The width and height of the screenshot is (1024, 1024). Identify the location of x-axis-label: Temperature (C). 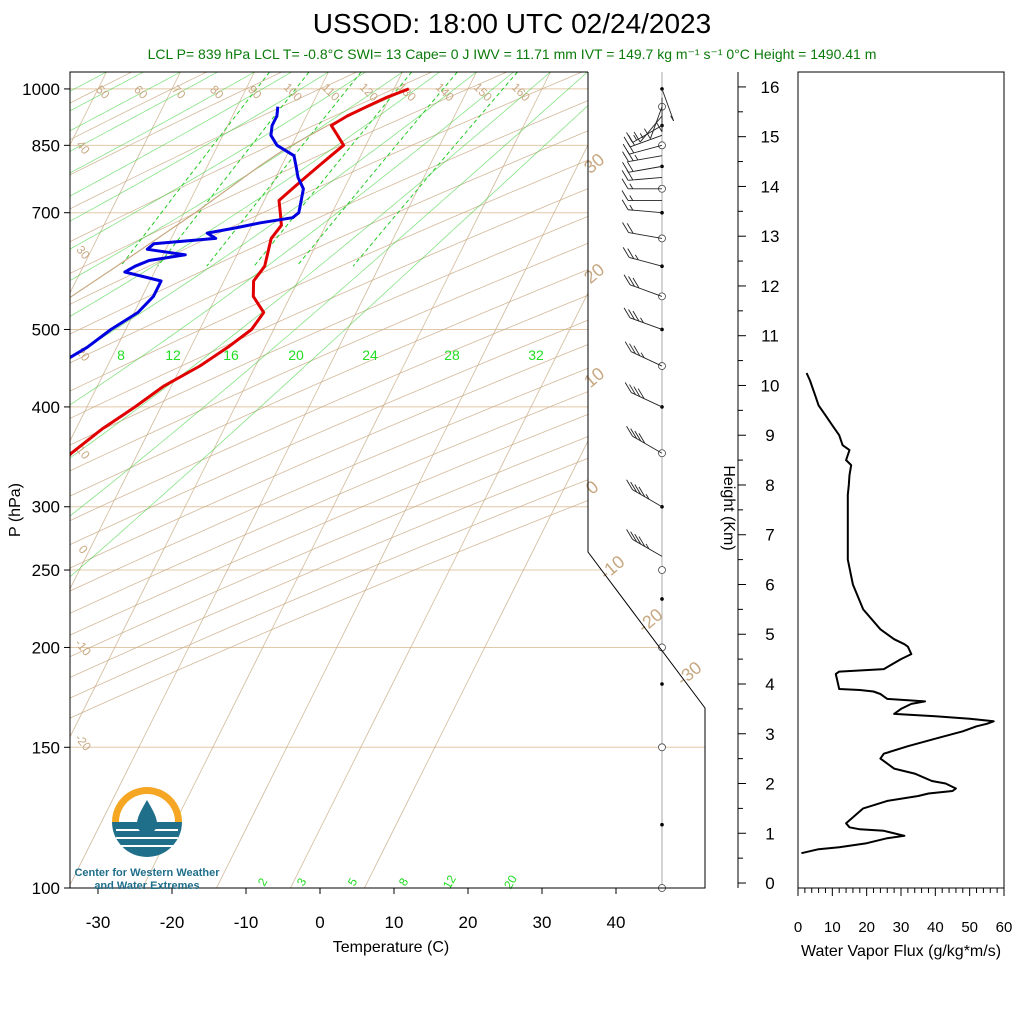
(391, 947).